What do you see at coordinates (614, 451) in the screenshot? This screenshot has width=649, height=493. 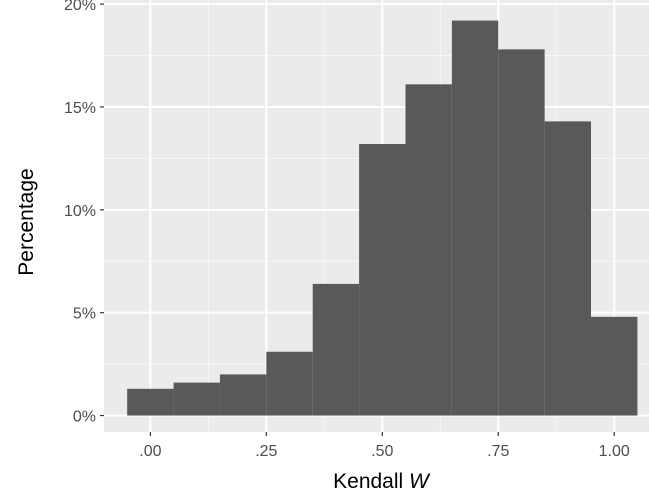 I see `x-tick-label: 1.00` at bounding box center [614, 451].